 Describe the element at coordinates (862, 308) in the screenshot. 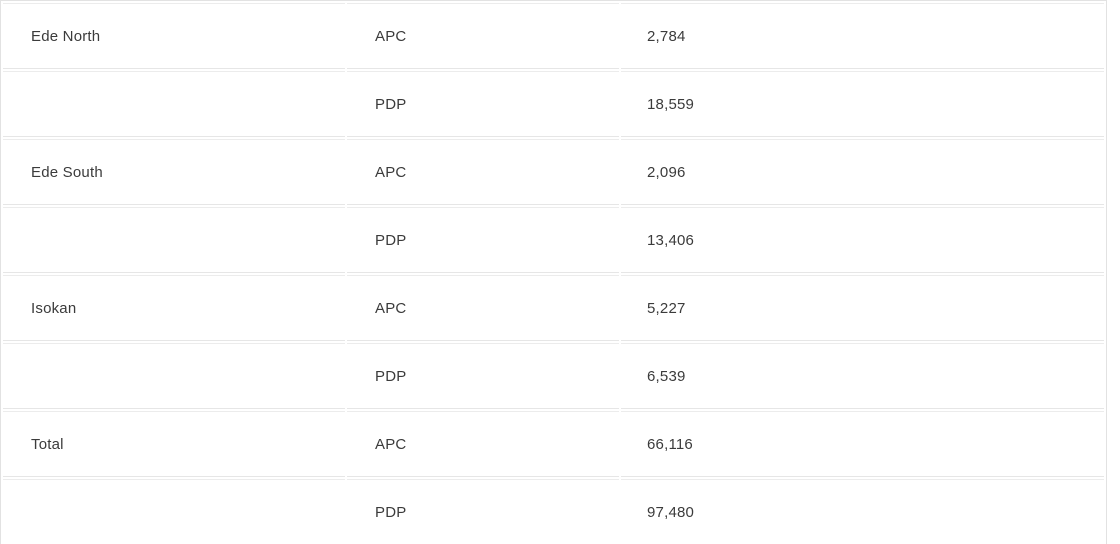

I see `votes-cell: 5,227` at that location.